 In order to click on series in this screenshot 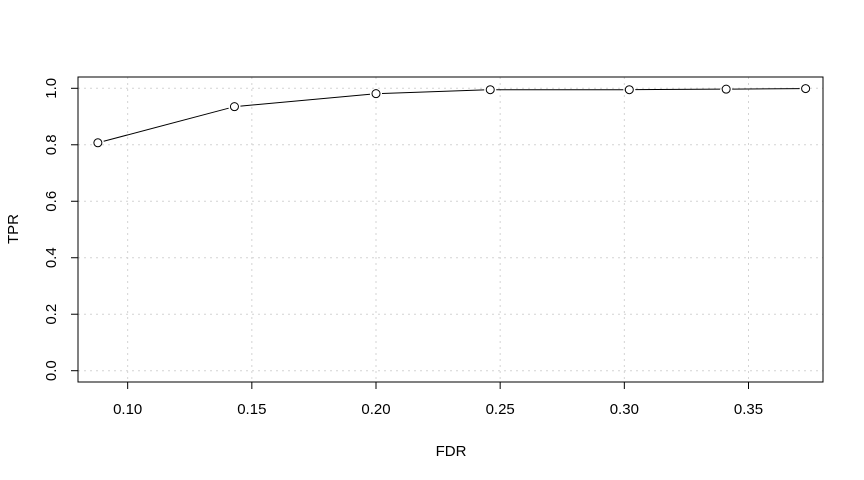, I will do `click(452, 116)`.